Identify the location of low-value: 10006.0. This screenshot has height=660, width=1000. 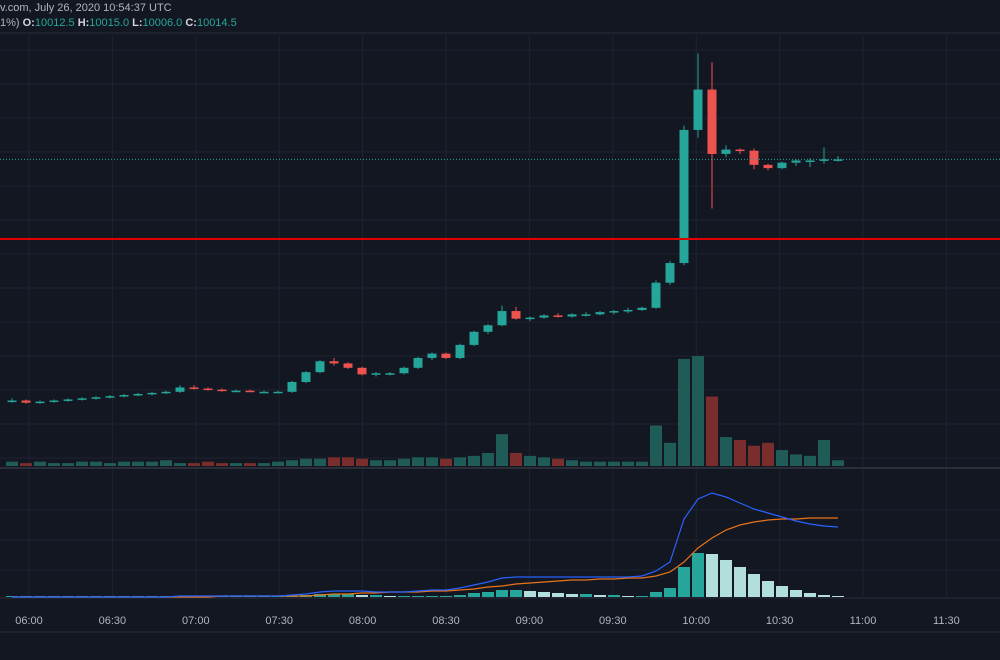
(162, 23).